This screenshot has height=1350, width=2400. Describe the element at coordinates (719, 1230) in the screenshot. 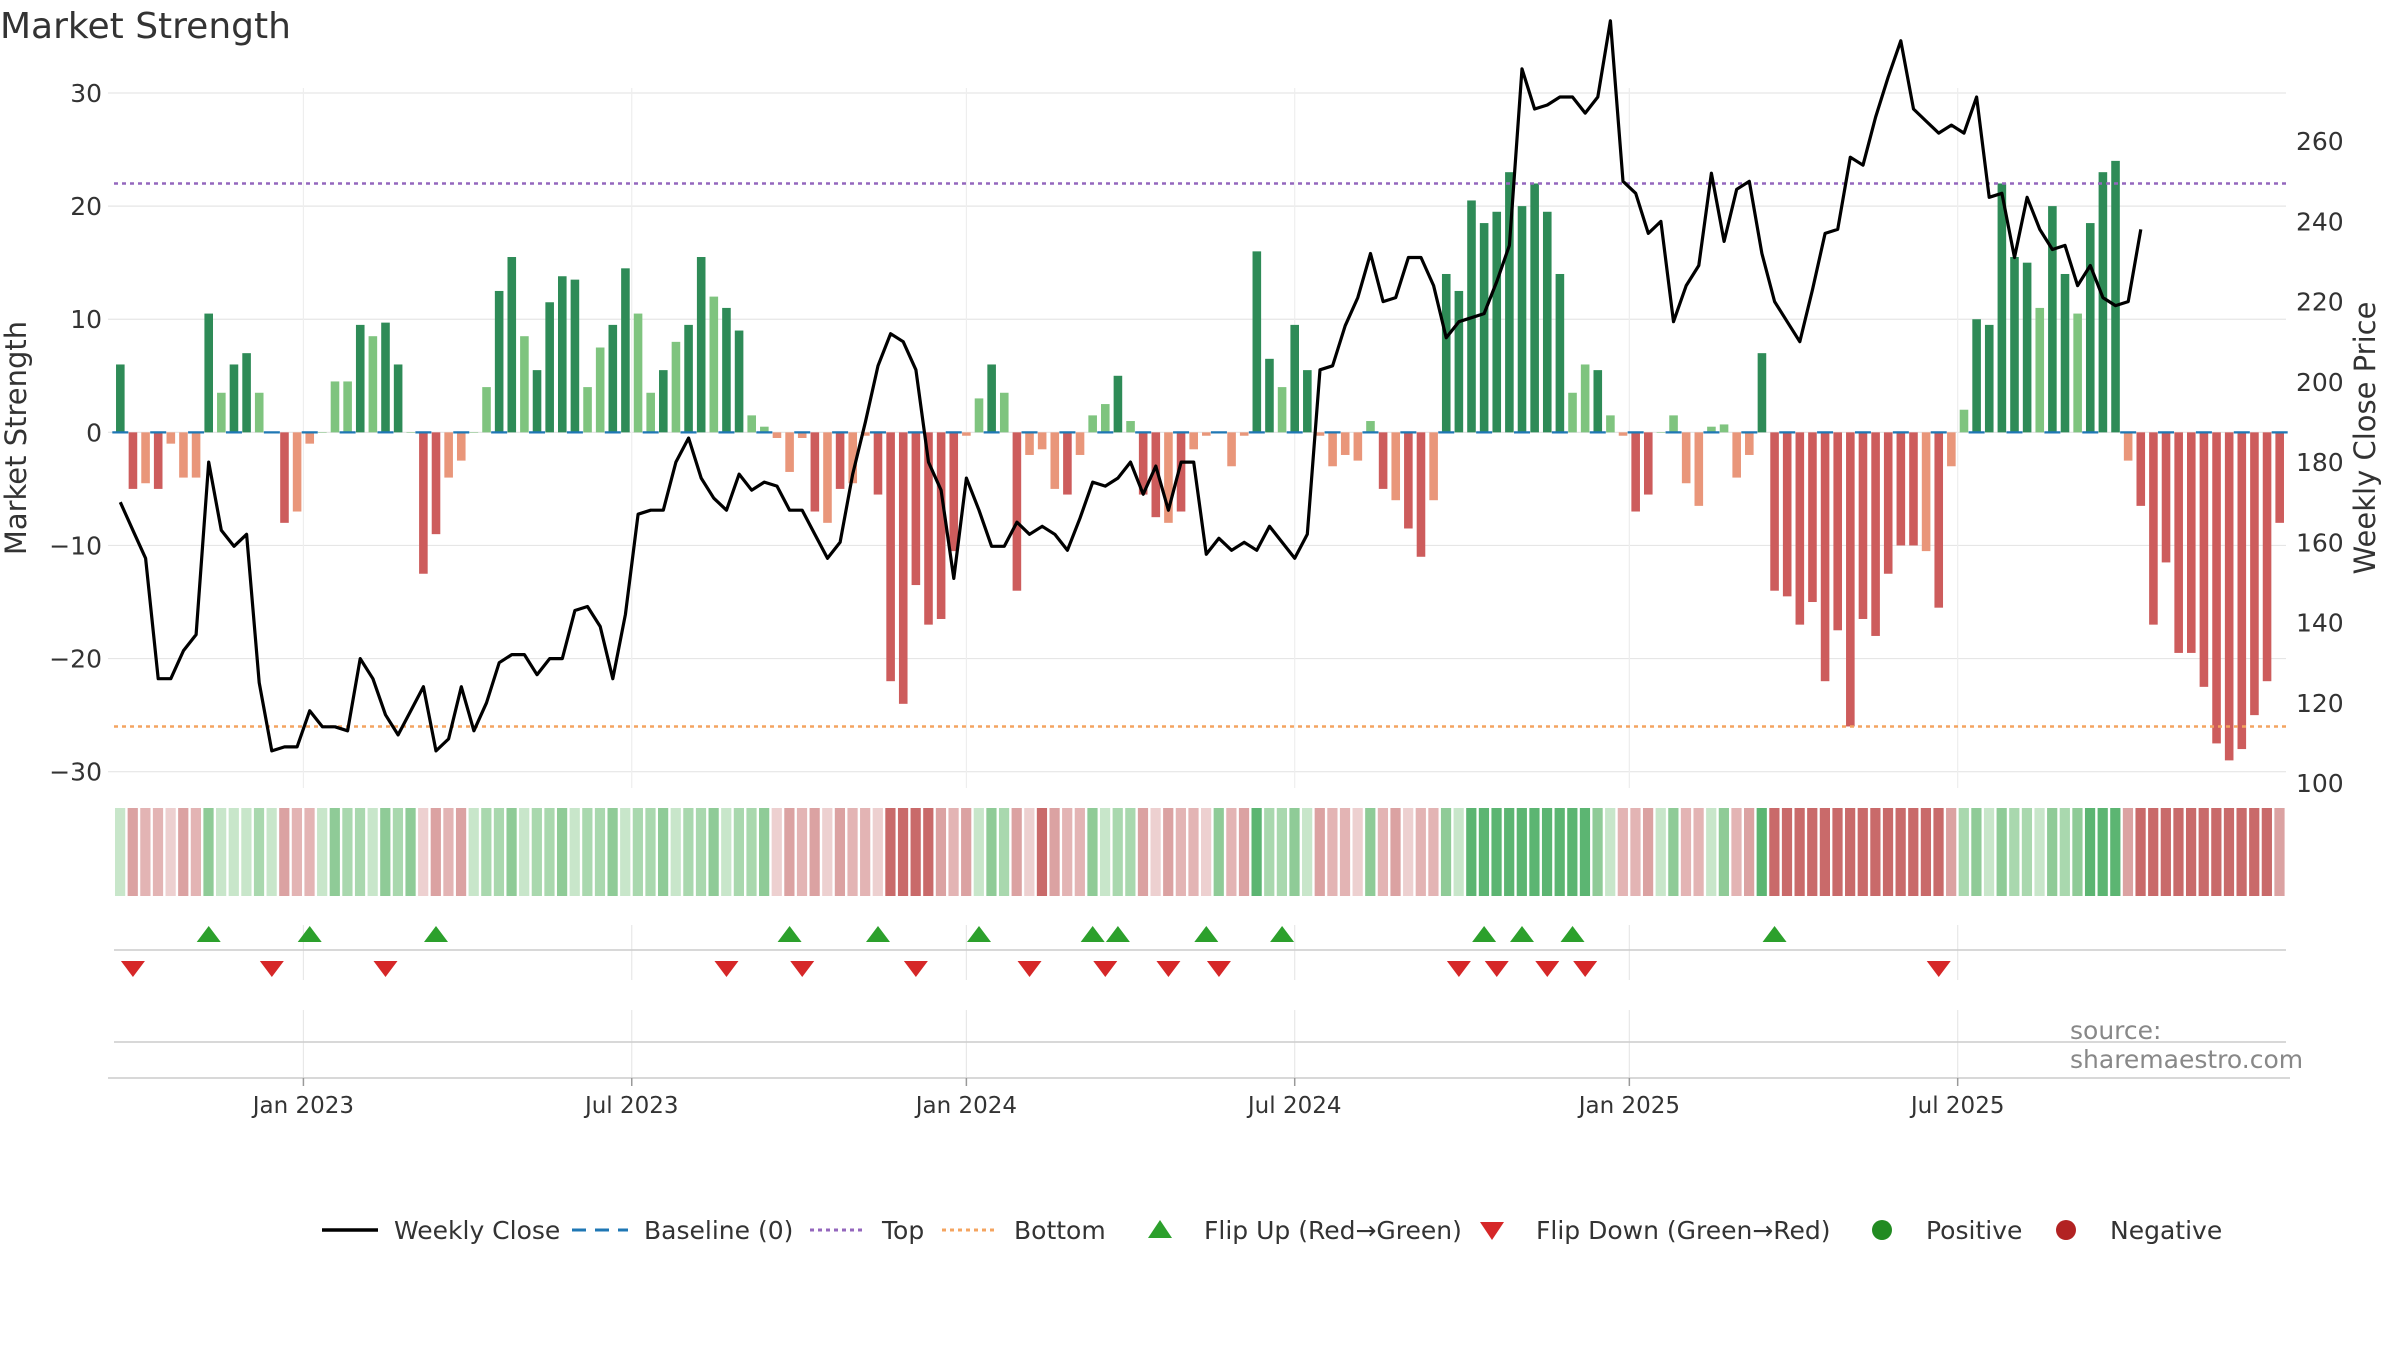

I see `legend-baseline-label: Baseline (0)` at that location.